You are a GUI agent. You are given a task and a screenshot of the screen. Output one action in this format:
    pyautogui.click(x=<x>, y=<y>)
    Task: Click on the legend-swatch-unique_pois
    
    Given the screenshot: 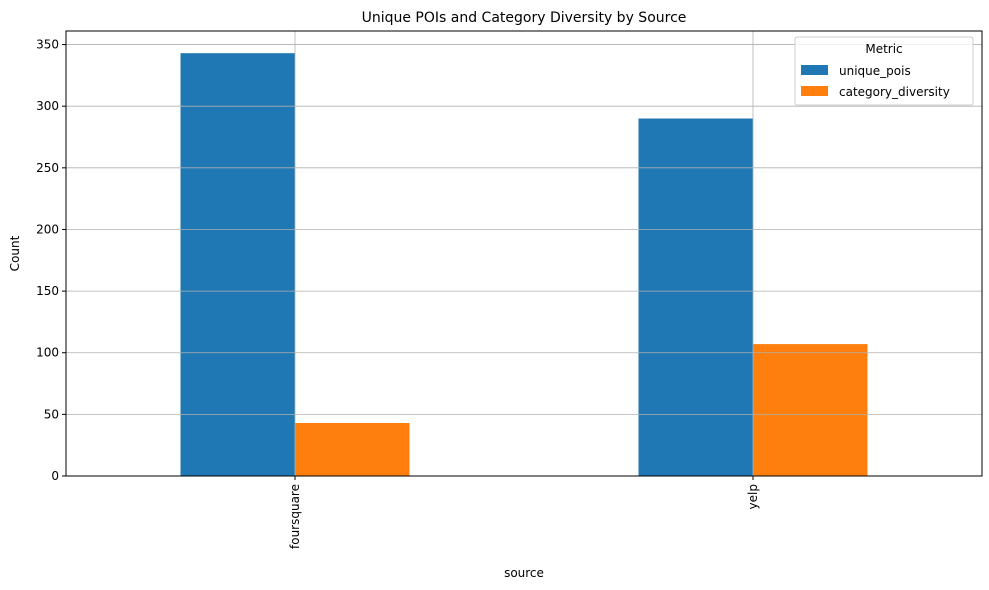 What is the action you would take?
    pyautogui.click(x=814, y=70)
    